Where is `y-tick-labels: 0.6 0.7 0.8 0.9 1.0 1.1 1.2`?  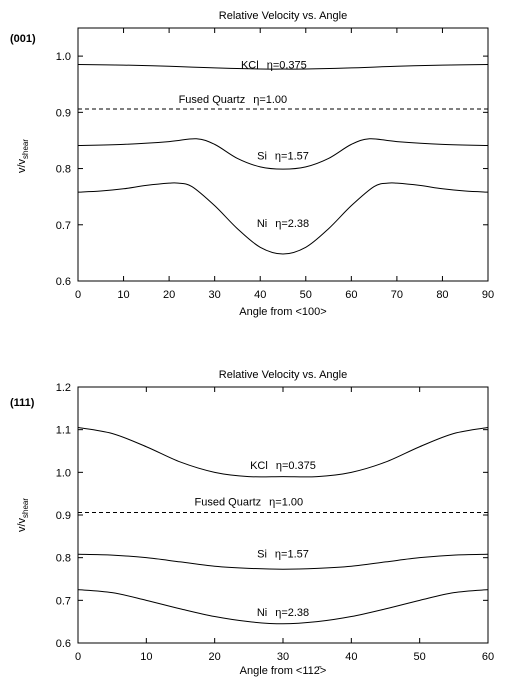
y-tick-labels: 0.6 0.7 0.8 0.9 1.0 1.1 1.2 is located at coordinates (63, 516).